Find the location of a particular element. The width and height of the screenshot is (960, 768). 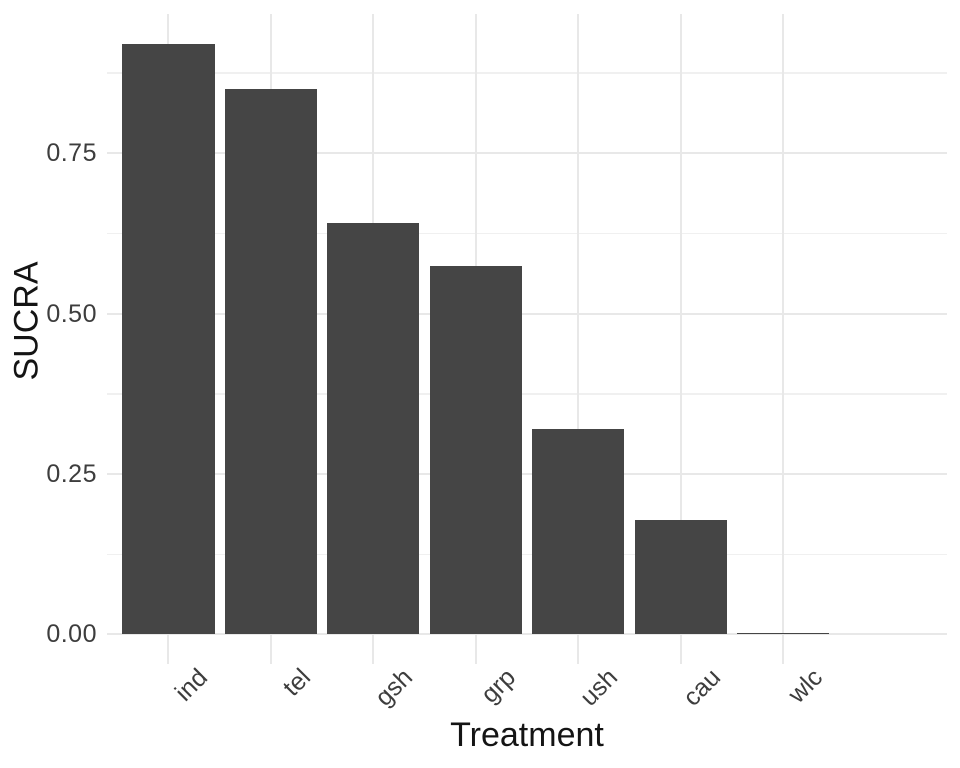

x-axis-title: Treatment is located at coordinates (527, 735).